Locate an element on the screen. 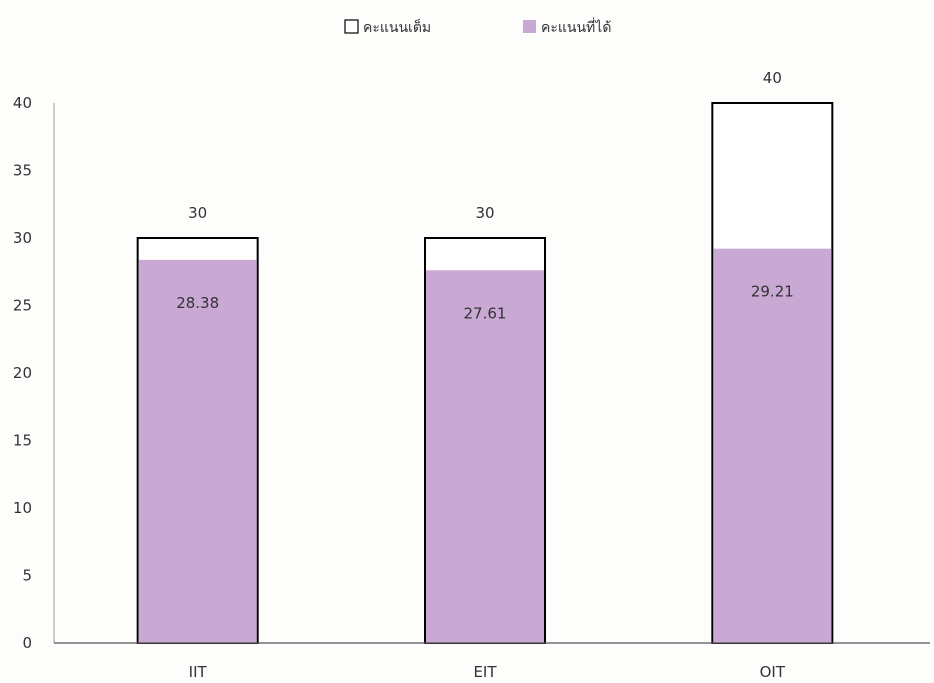 This screenshot has height=683, width=934. data-label-obtained-score-eit: 27.61 is located at coordinates (485, 313).